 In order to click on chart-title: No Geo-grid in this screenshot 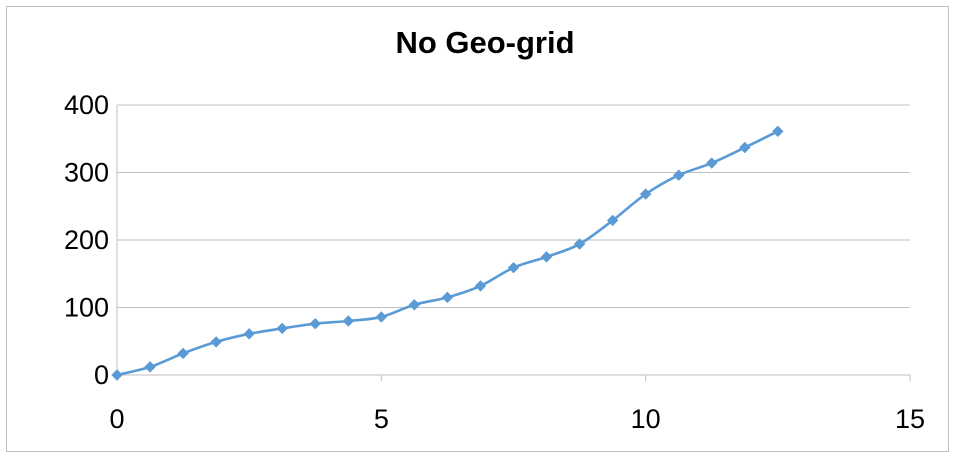, I will do `click(485, 42)`.